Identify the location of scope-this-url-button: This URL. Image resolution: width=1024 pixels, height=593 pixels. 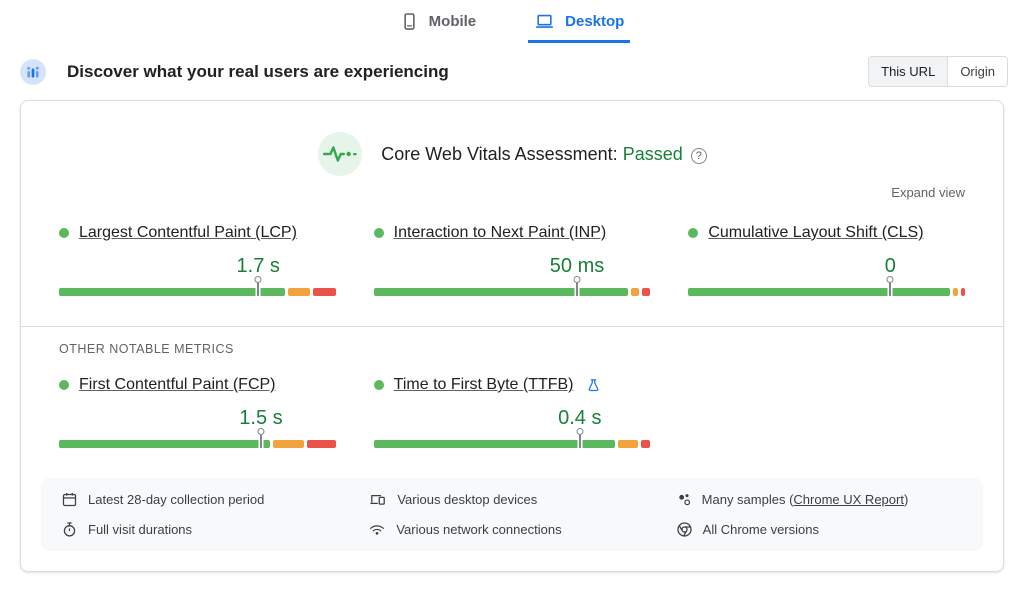
(908, 71).